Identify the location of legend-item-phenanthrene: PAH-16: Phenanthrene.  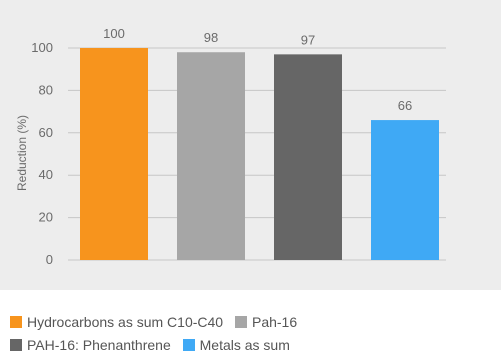
(90, 345).